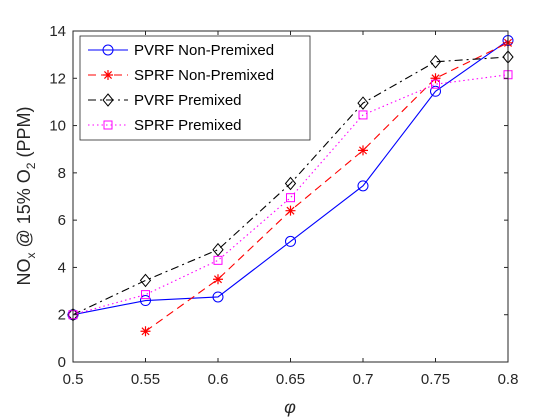 This screenshot has height=420, width=560. I want to click on x-tick-label: 0.8, so click(508, 379).